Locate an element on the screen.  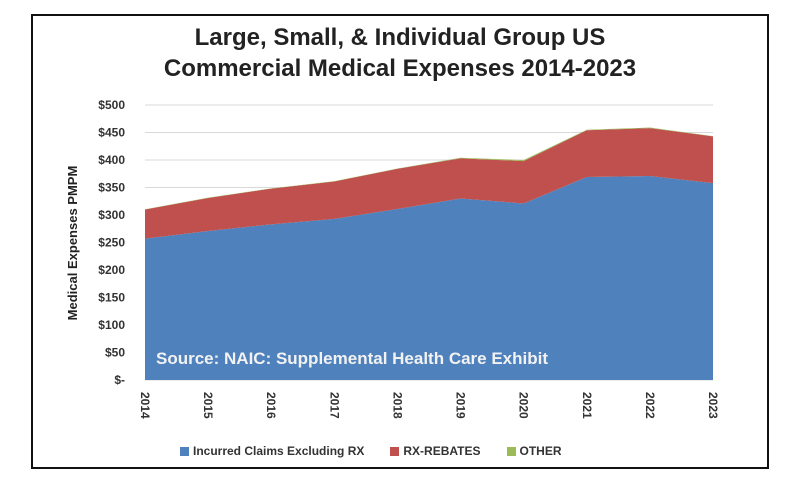
x-tick-label: 2021 is located at coordinates (587, 405).